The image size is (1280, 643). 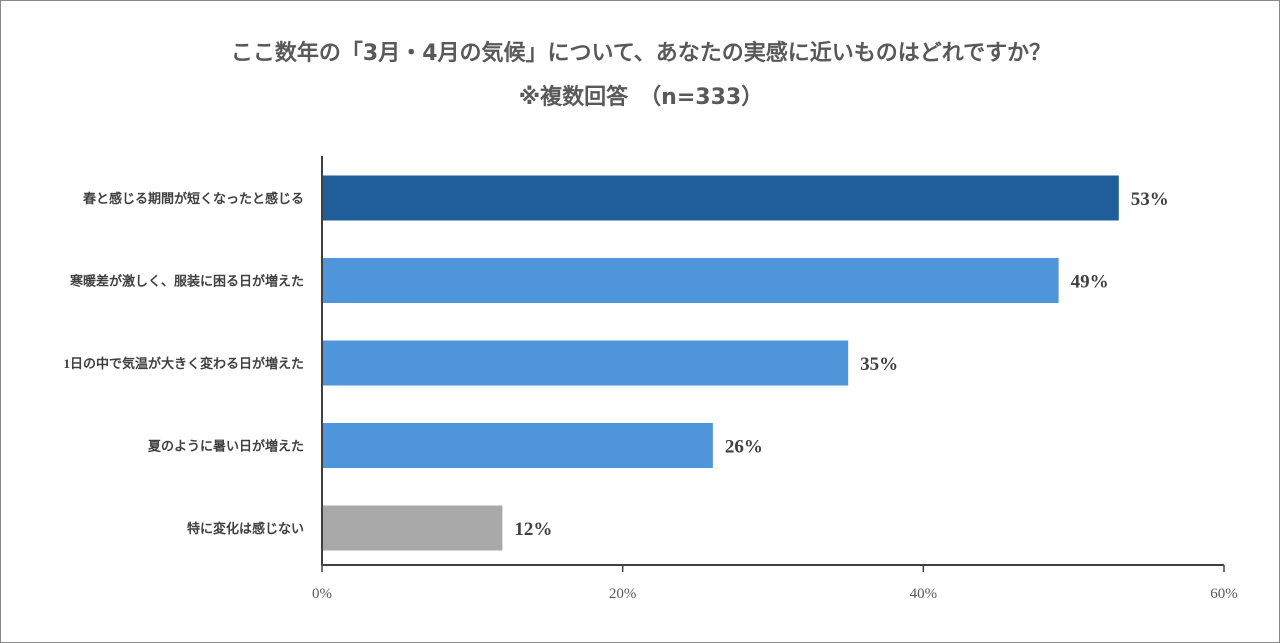 What do you see at coordinates (1150, 199) in the screenshot?
I see `value-label-1: 53%` at bounding box center [1150, 199].